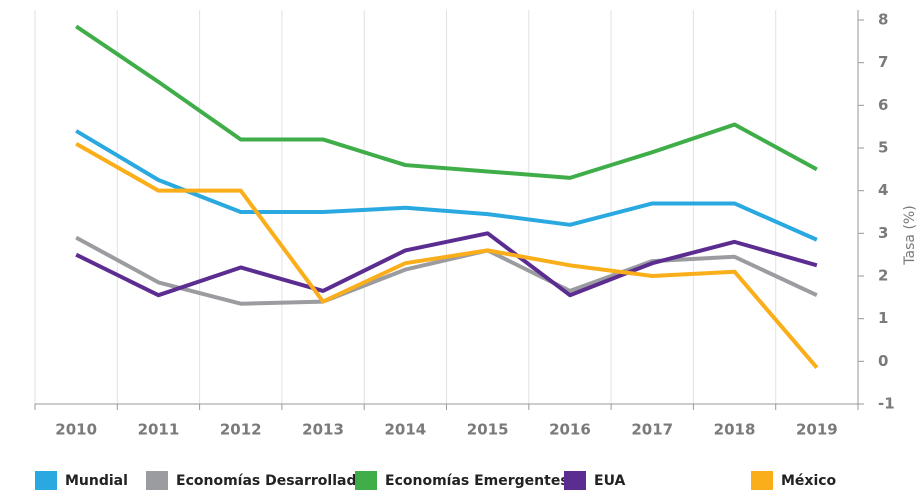 This screenshot has width=919, height=494. What do you see at coordinates (809, 481) in the screenshot?
I see `legend-label: México` at bounding box center [809, 481].